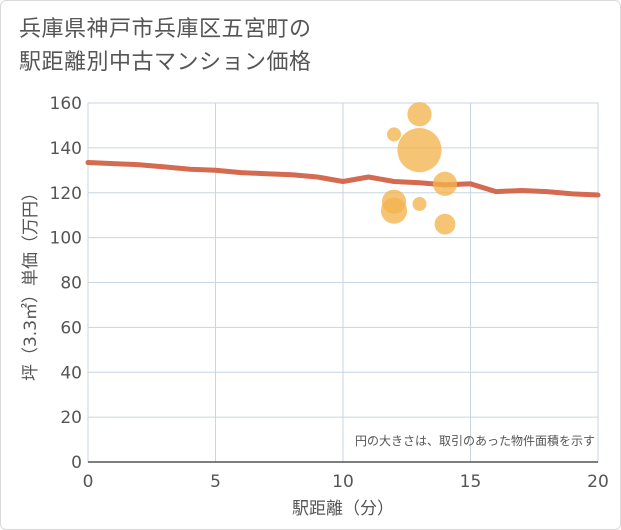 The height and width of the screenshot is (530, 621). I want to click on x-tick-label: 20, so click(598, 482).